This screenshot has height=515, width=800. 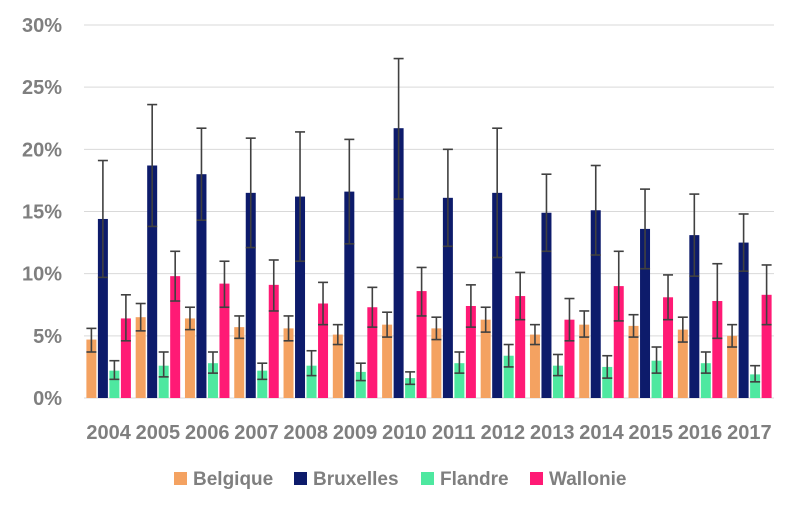 I want to click on error-bar-belgique-2017, so click(x=732, y=335).